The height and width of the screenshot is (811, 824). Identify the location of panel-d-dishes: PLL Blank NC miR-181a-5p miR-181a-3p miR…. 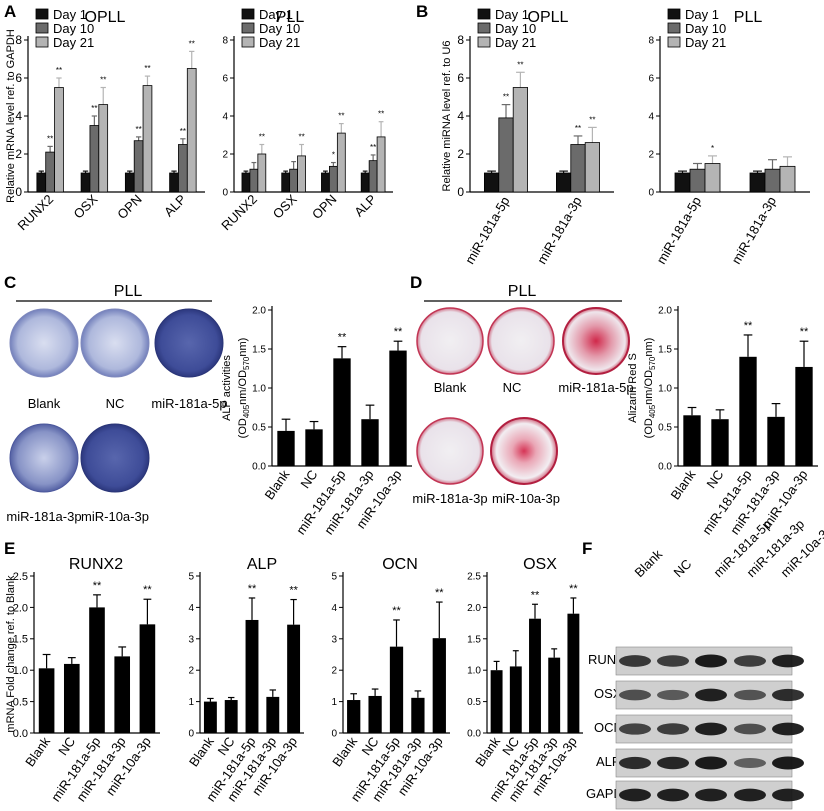
(522, 394).